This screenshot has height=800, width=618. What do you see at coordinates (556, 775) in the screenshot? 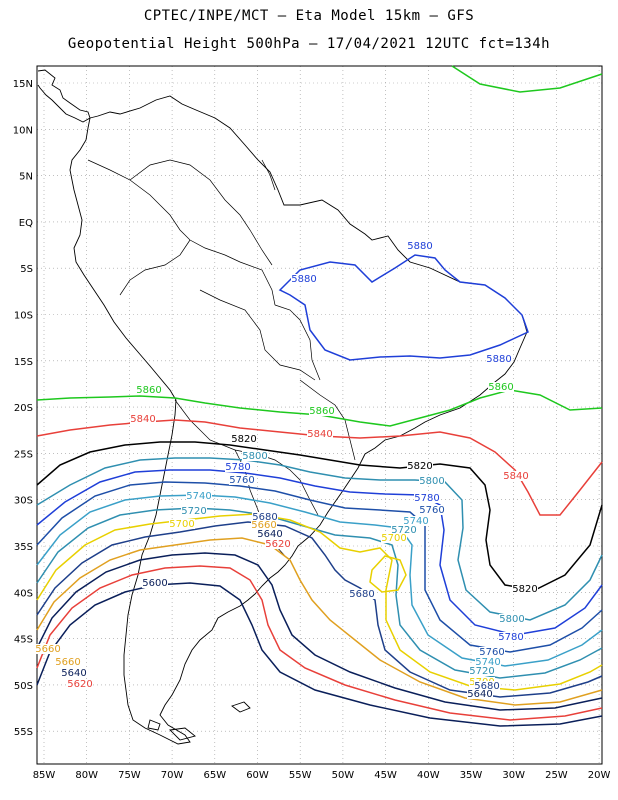
I see `lon-tick-label: 25W` at bounding box center [556, 775].